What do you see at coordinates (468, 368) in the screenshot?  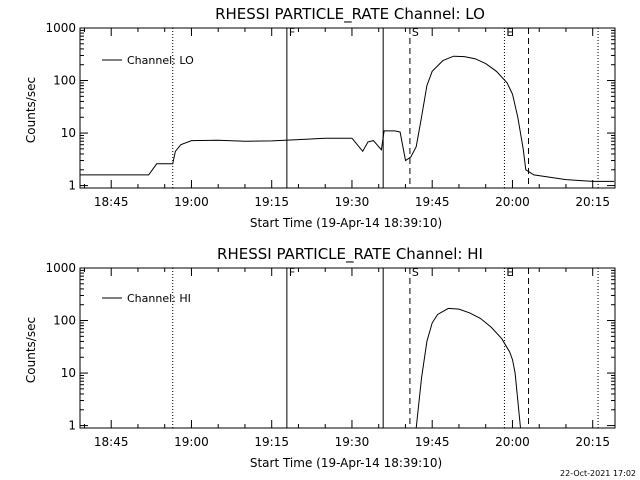 I see `data-line` at bounding box center [468, 368].